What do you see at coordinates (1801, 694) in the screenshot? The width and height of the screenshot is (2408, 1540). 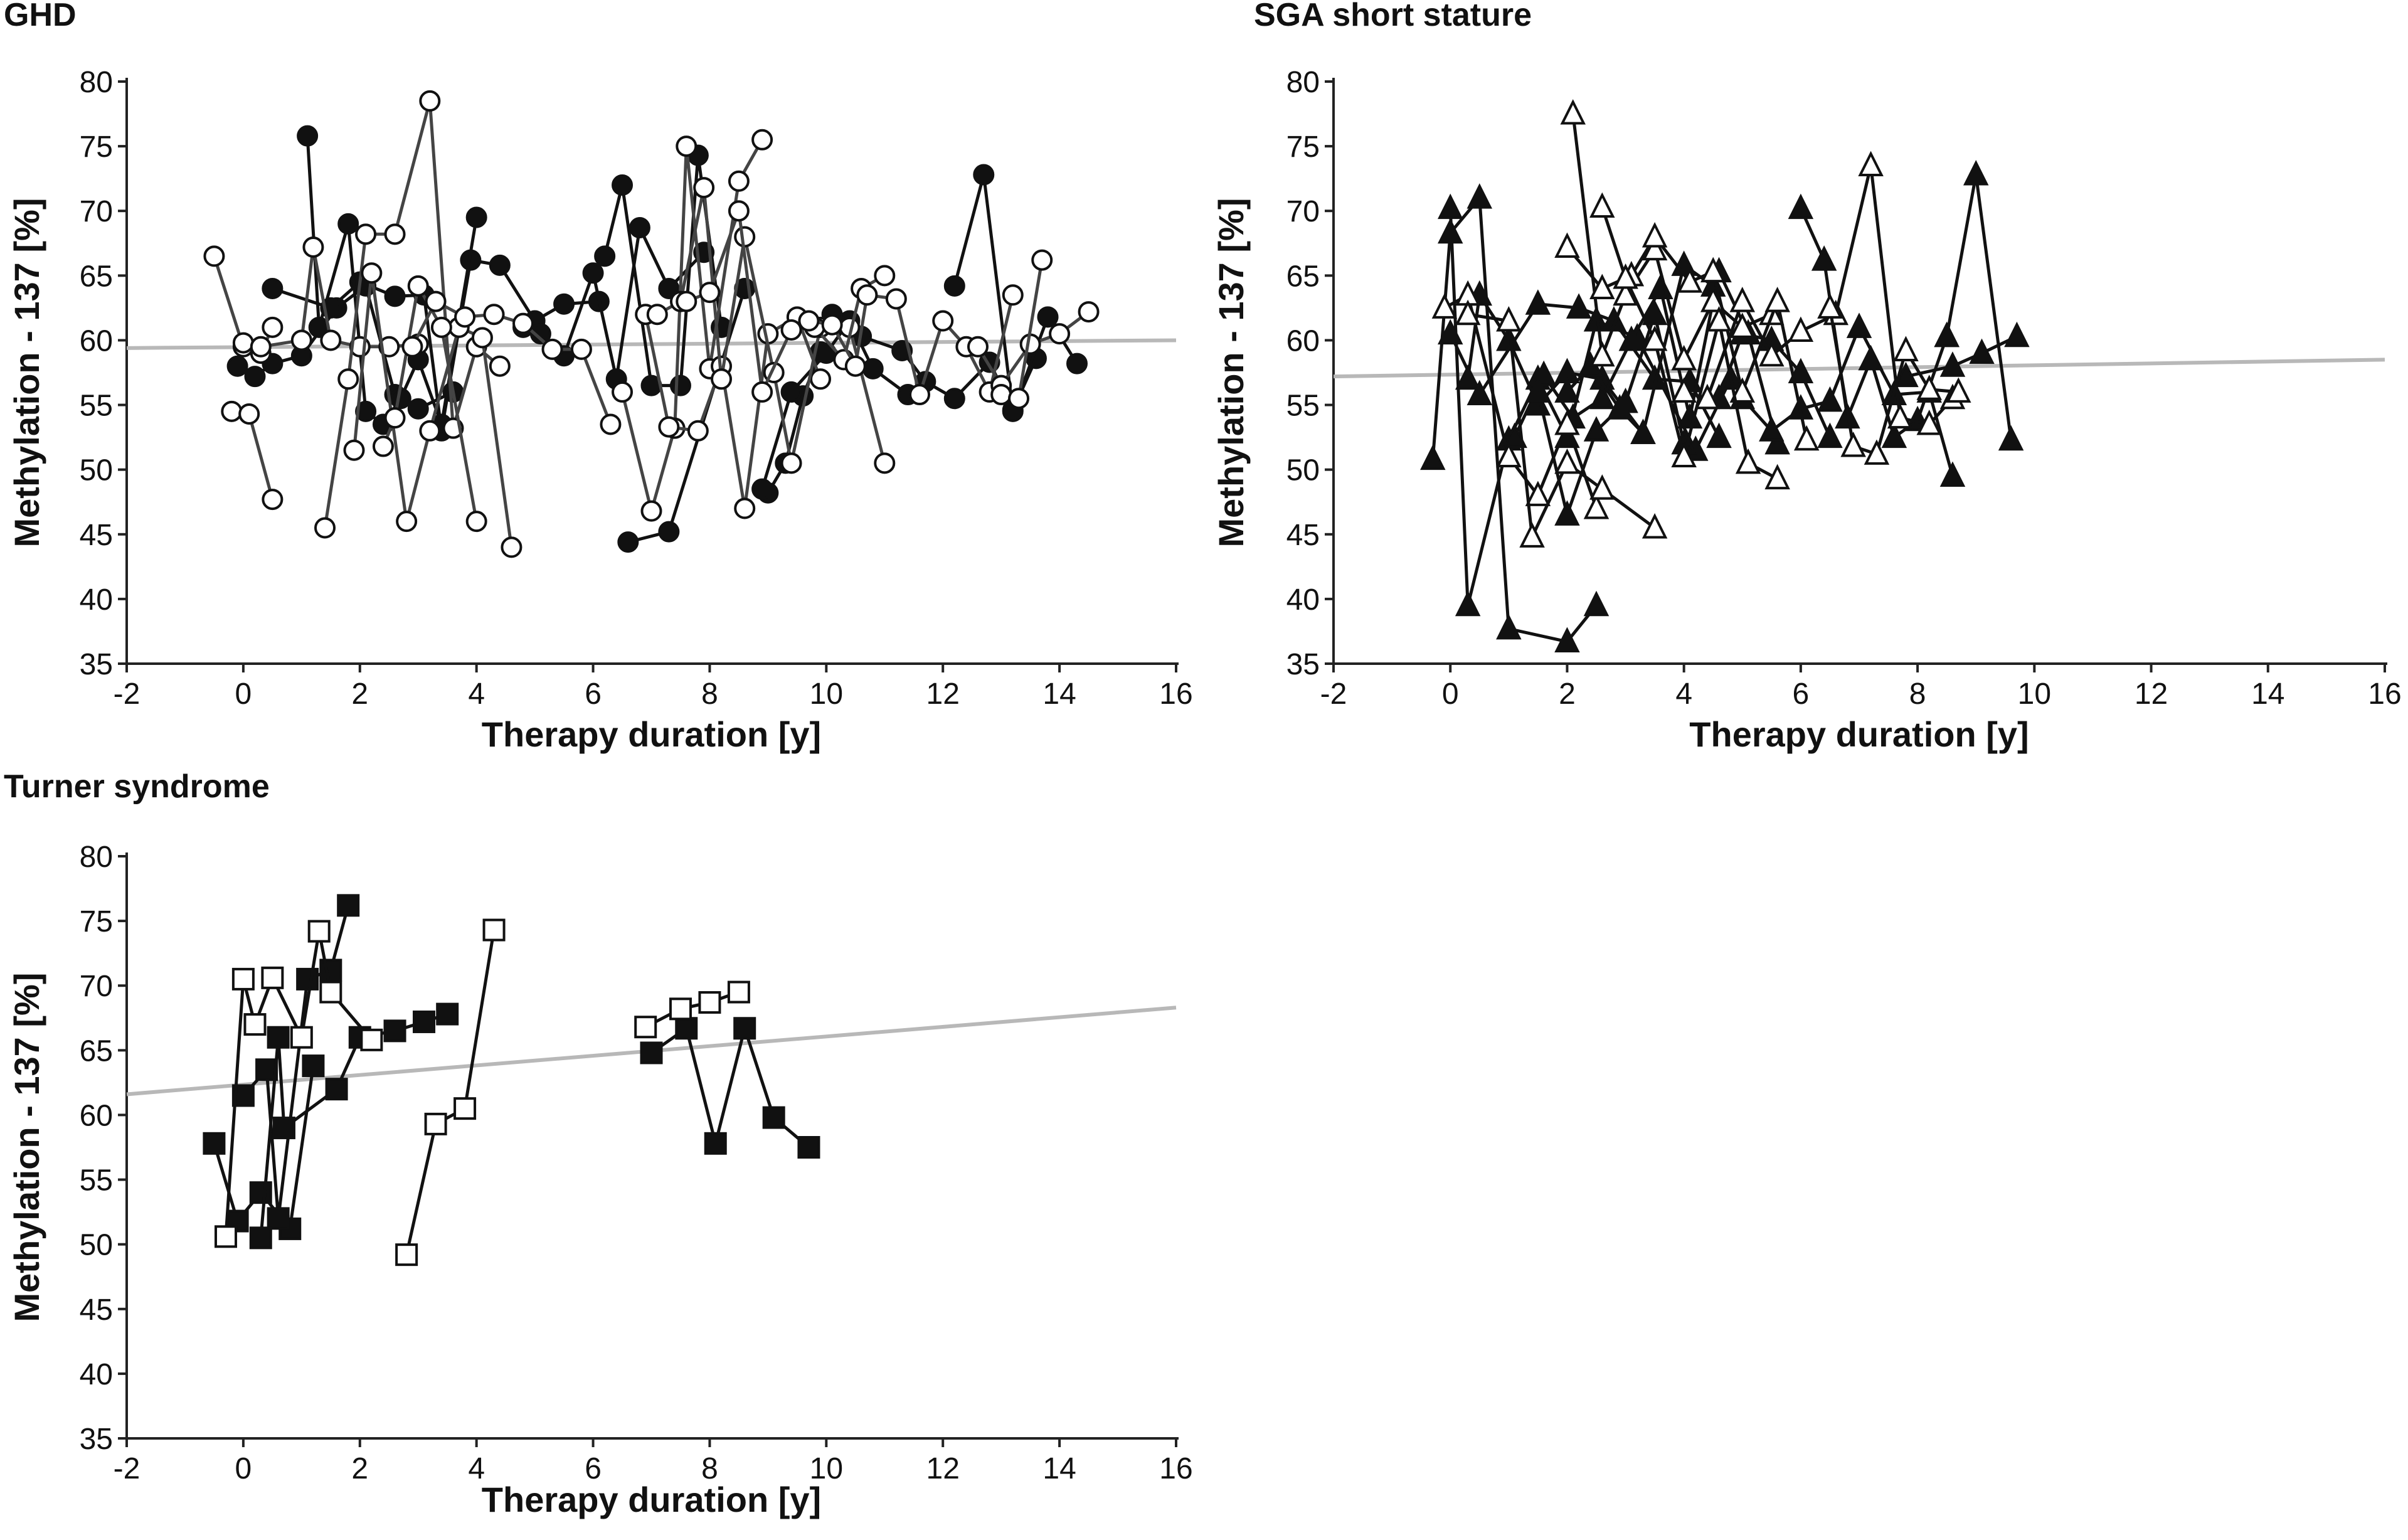 I see `x-tick-label: 6` at bounding box center [1801, 694].